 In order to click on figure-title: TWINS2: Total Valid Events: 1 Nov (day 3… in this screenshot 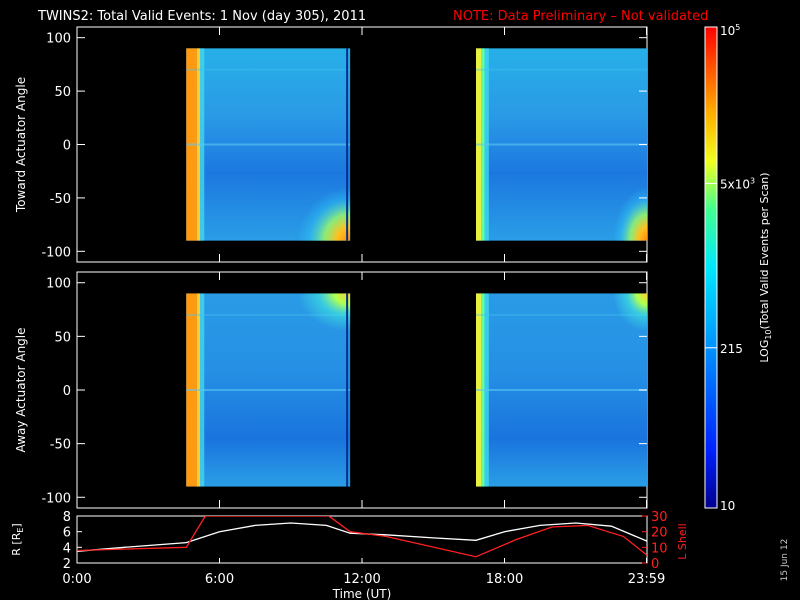, I will do `click(201, 16)`.